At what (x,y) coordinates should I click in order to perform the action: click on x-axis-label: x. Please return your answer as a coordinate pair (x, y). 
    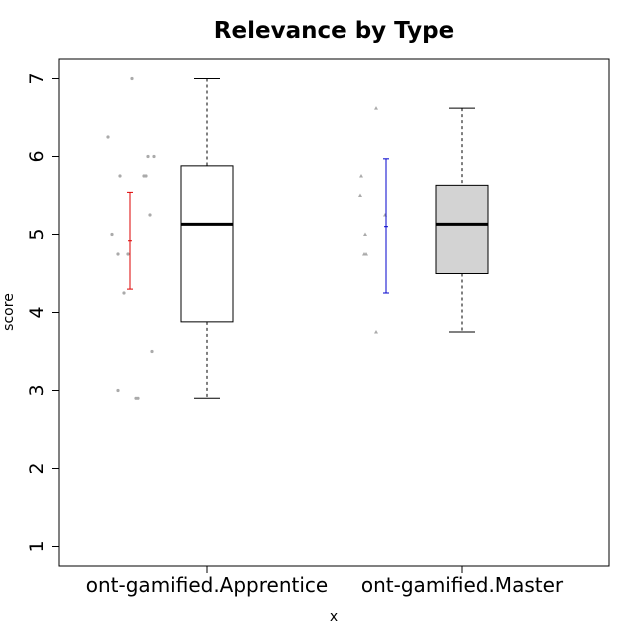
    Looking at the image, I should click on (334, 617).